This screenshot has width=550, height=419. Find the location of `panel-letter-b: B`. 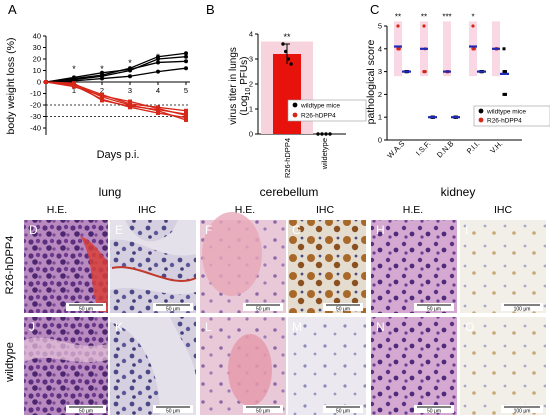

panel-letter-b: B is located at coordinates (210, 9).